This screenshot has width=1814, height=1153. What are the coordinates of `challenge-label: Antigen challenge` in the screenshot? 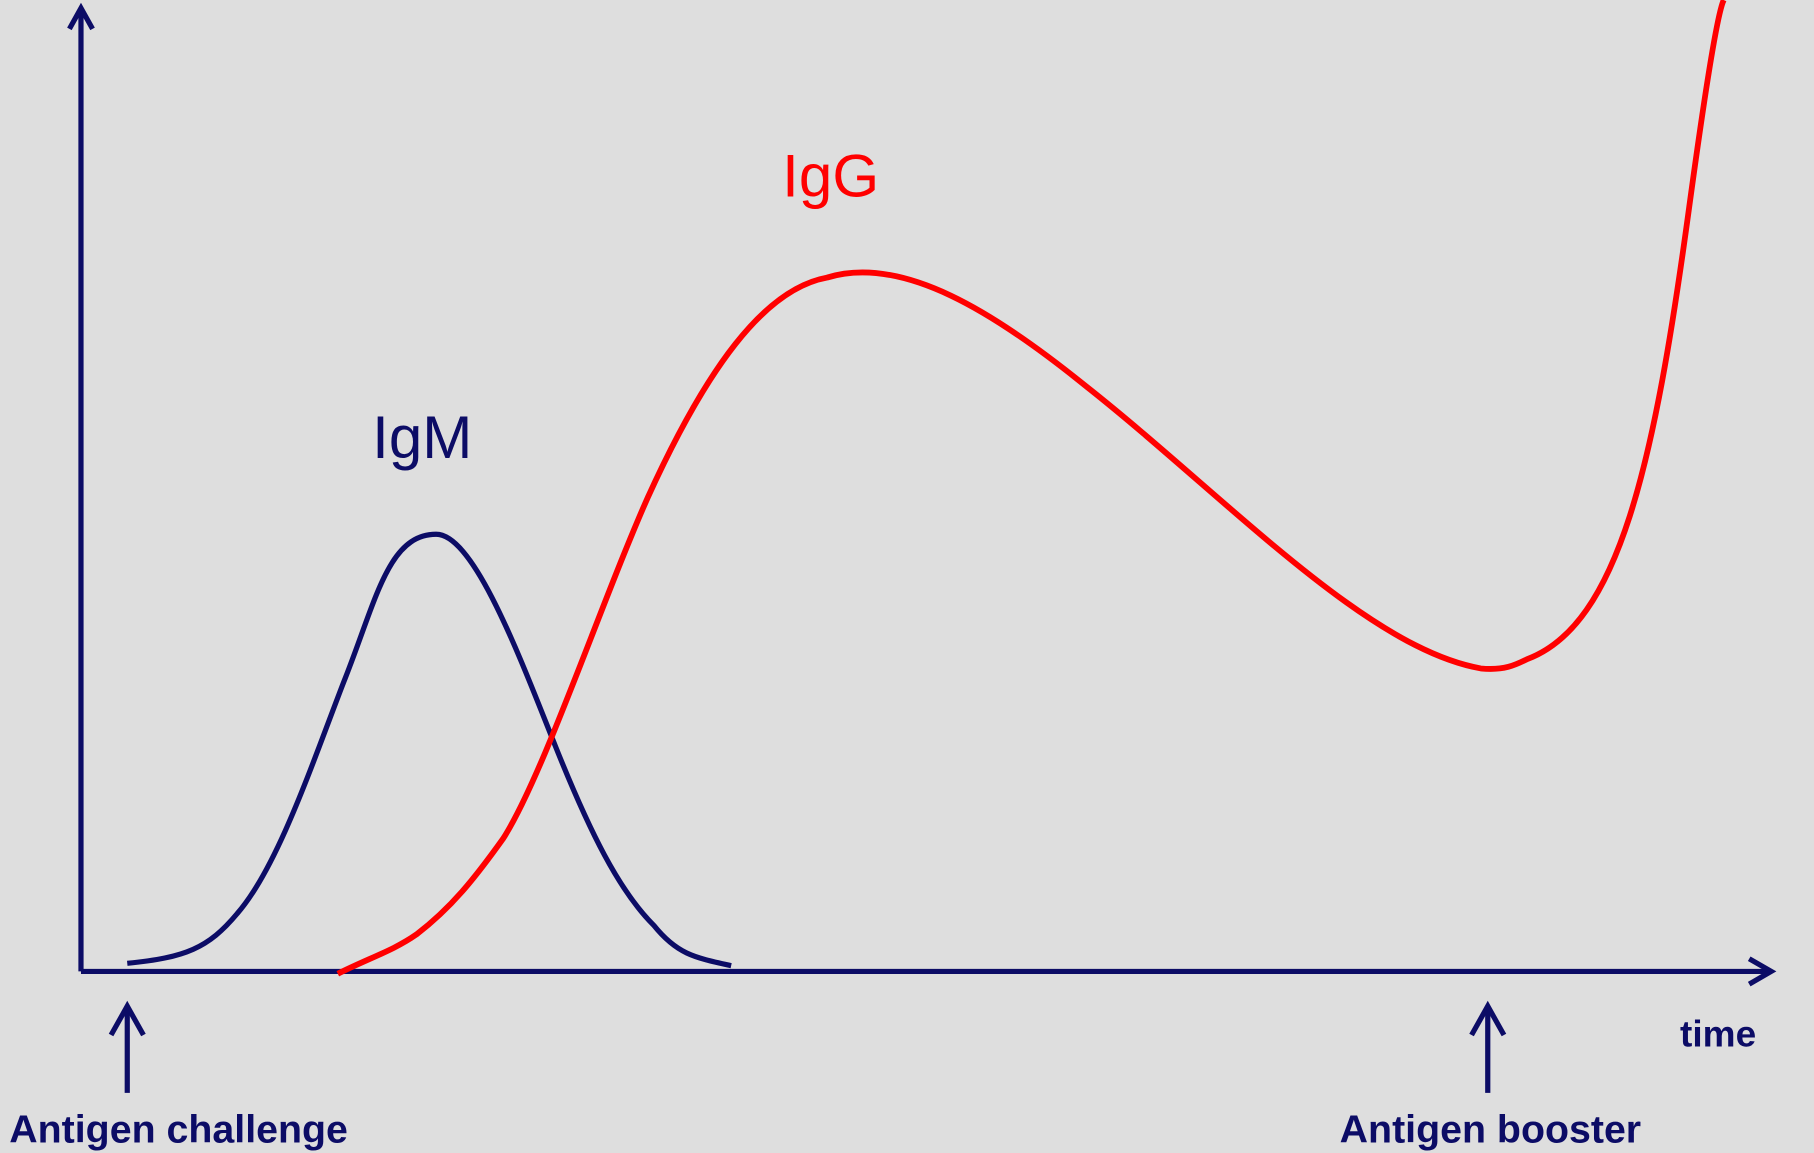 It's located at (178, 1130).